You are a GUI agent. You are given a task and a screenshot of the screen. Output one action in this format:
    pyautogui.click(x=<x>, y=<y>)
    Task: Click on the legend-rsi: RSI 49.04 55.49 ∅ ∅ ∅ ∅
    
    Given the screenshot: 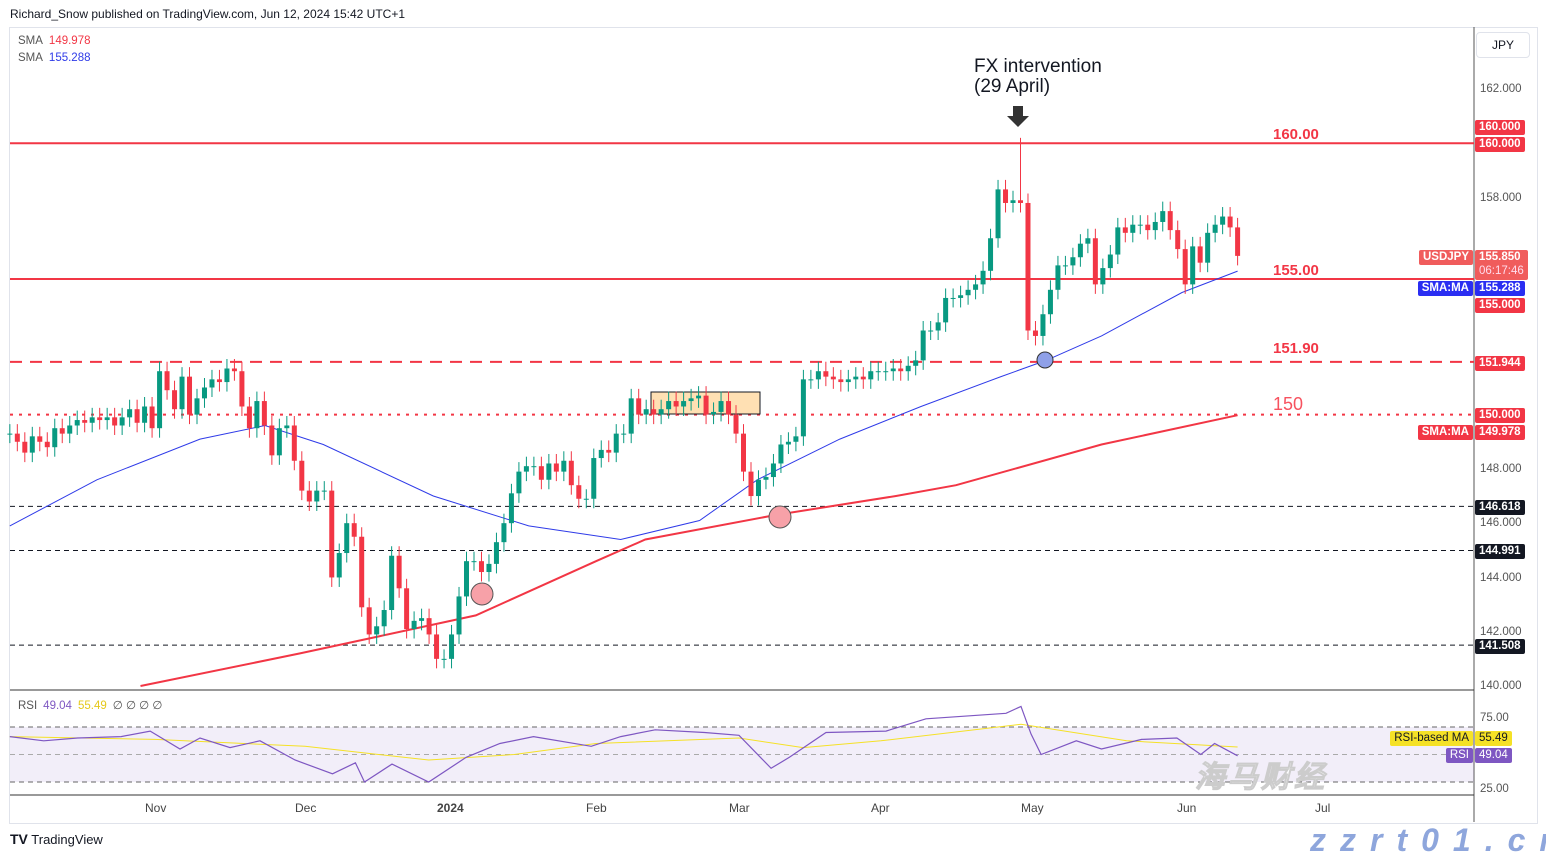 What is the action you would take?
    pyautogui.click(x=90, y=705)
    